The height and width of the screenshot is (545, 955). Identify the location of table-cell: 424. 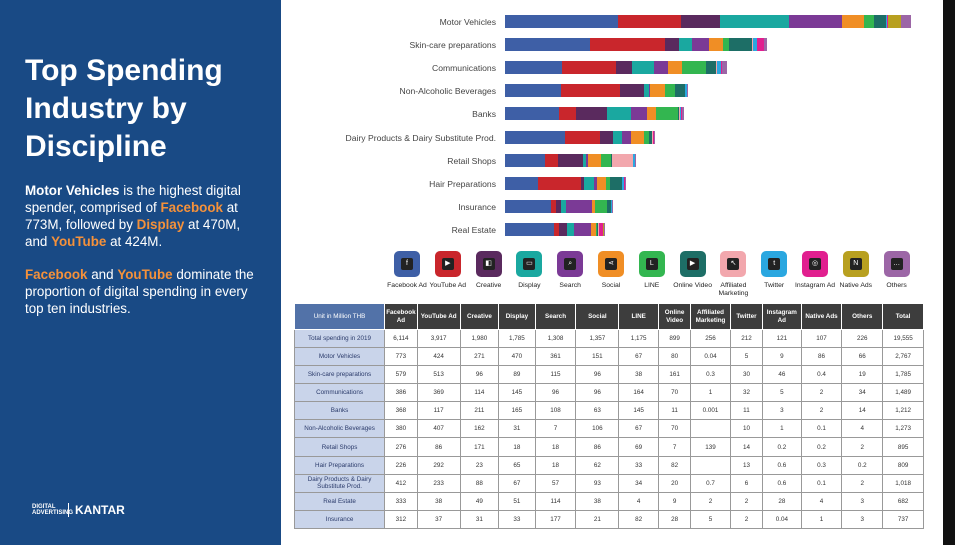
(438, 356).